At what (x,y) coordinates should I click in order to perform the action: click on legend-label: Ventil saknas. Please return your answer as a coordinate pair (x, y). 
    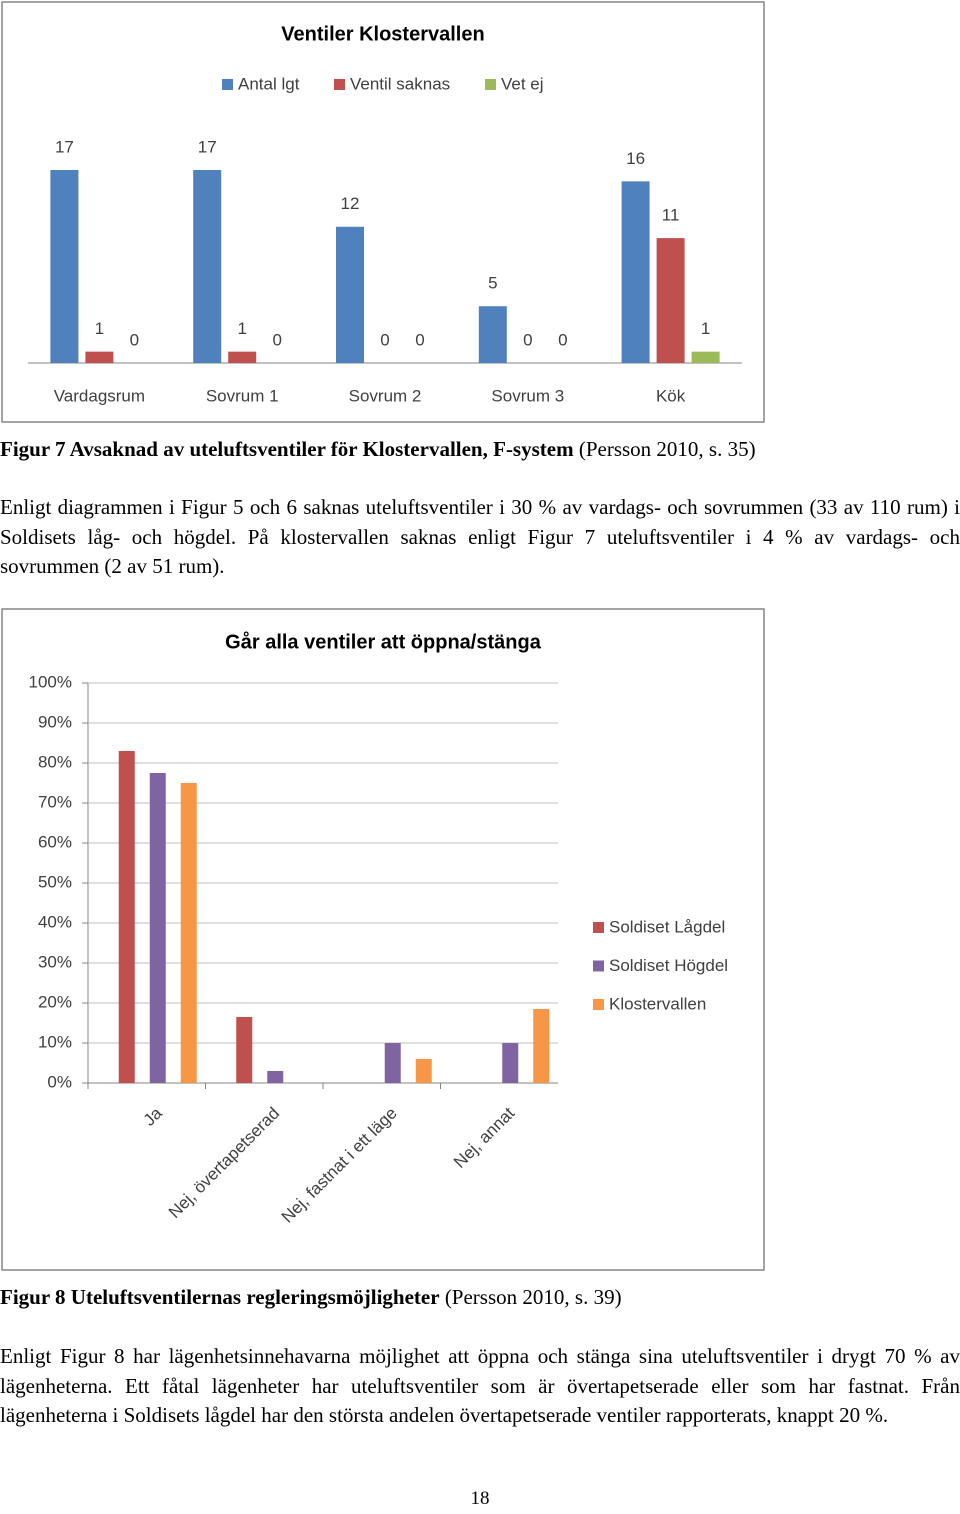
    Looking at the image, I should click on (400, 83).